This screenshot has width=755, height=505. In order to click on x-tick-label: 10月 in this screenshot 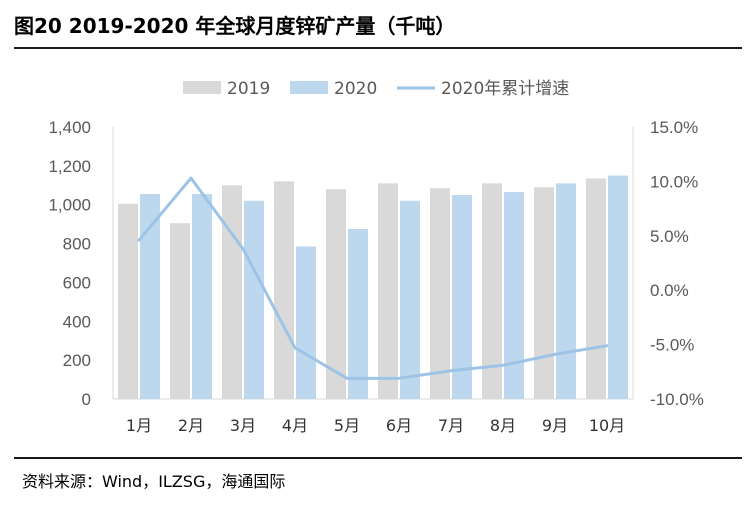, I will do `click(607, 425)`.